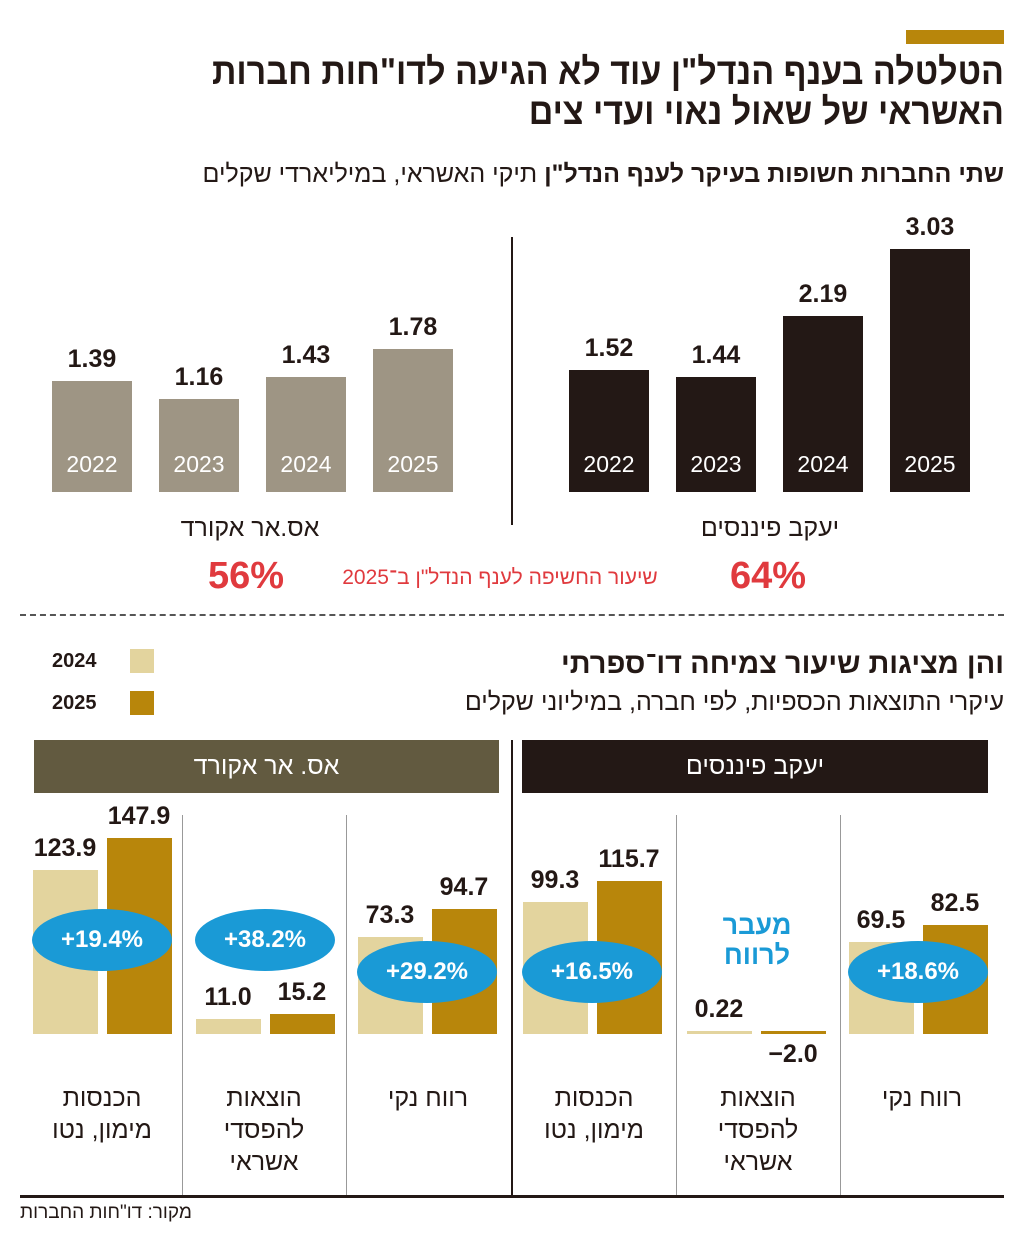  Describe the element at coordinates (306, 355) in the screenshot. I see `data-label: 1.43` at that location.